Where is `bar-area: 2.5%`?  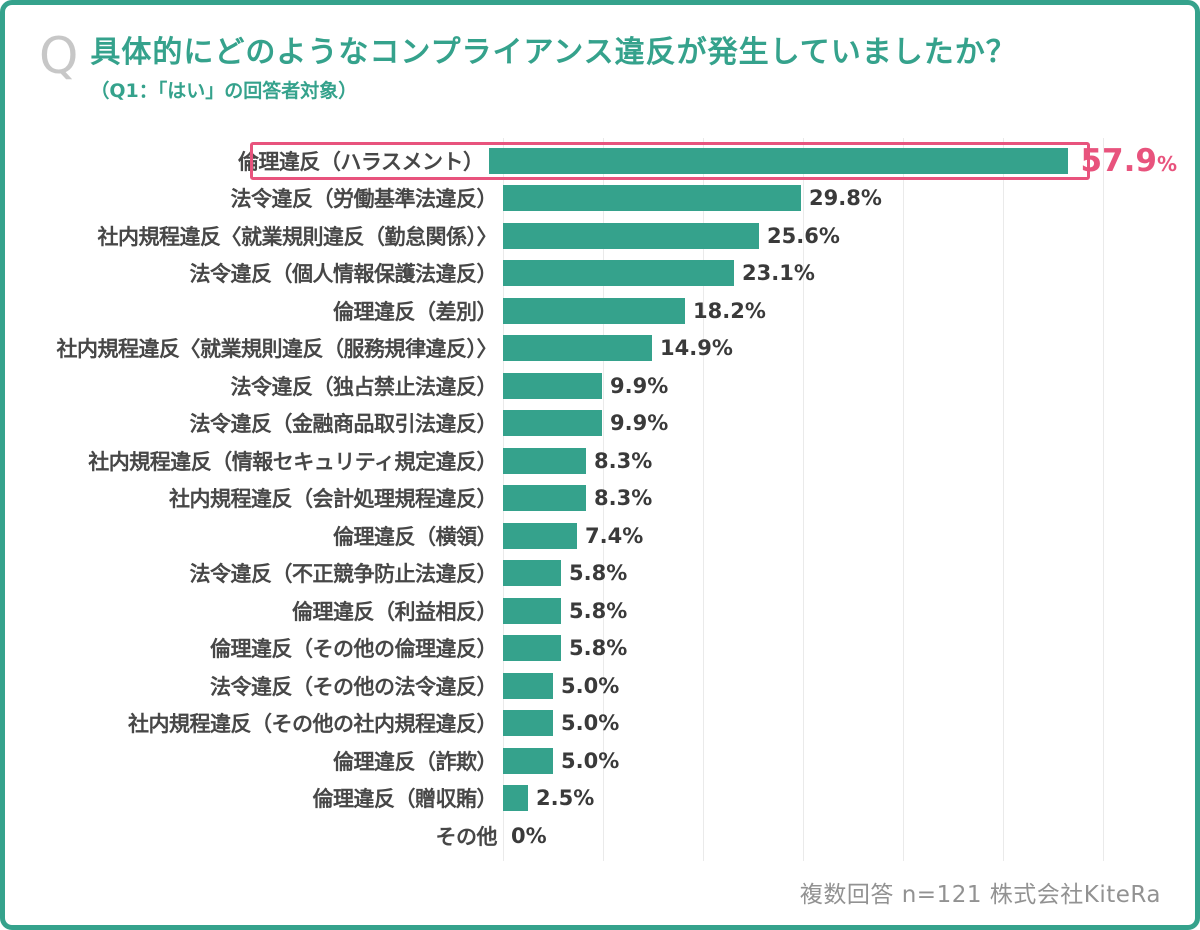 bar-area: 2.5% is located at coordinates (549, 798).